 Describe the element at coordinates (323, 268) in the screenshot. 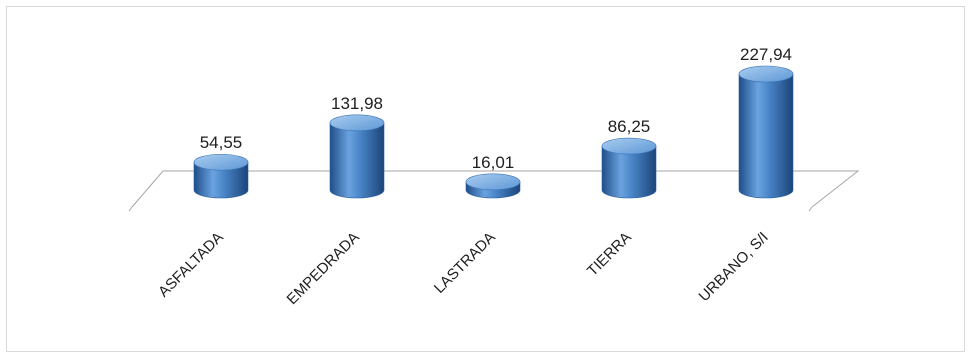

I see `category-label: EMPEDRADA` at that location.